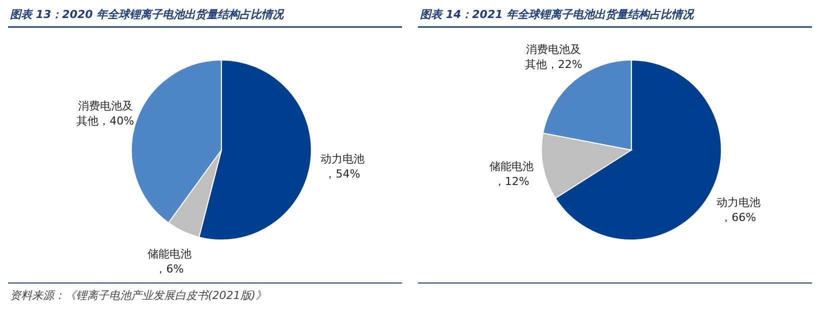 The height and width of the screenshot is (322, 820). What do you see at coordinates (147, 14) in the screenshot?
I see `chart-title: 图表 13：2020 年全球锂离子电池出货量结构占比情况` at bounding box center [147, 14].